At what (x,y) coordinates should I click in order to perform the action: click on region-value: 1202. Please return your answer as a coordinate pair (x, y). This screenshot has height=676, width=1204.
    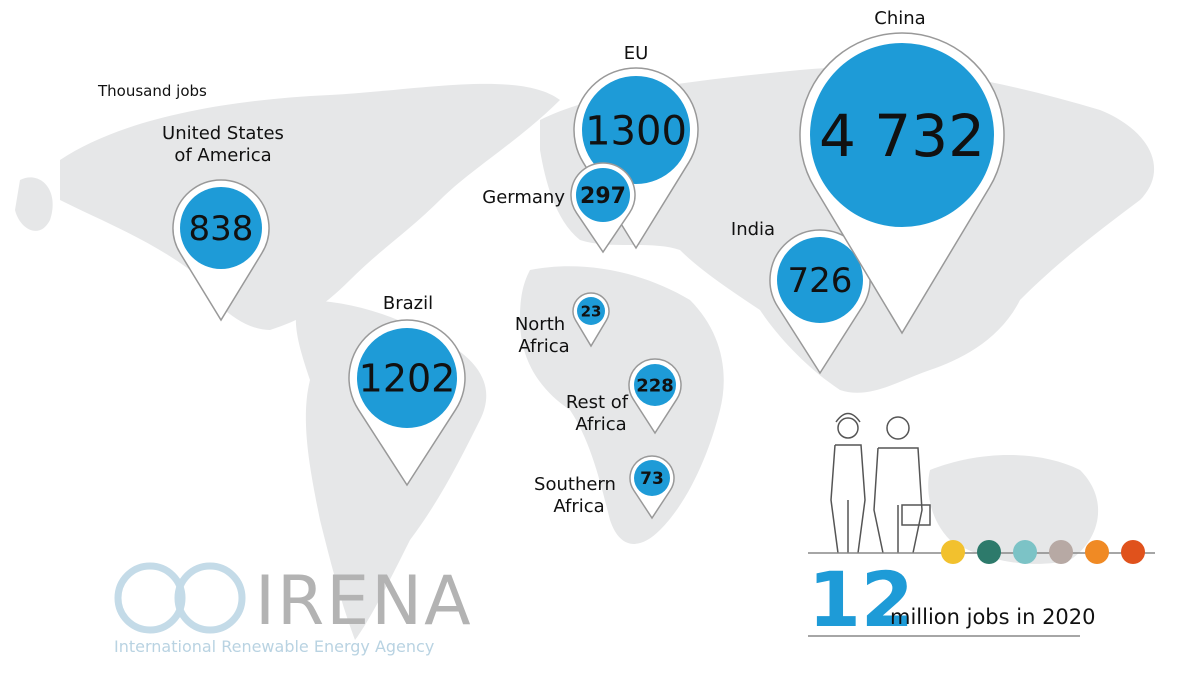
    Looking at the image, I should click on (407, 379).